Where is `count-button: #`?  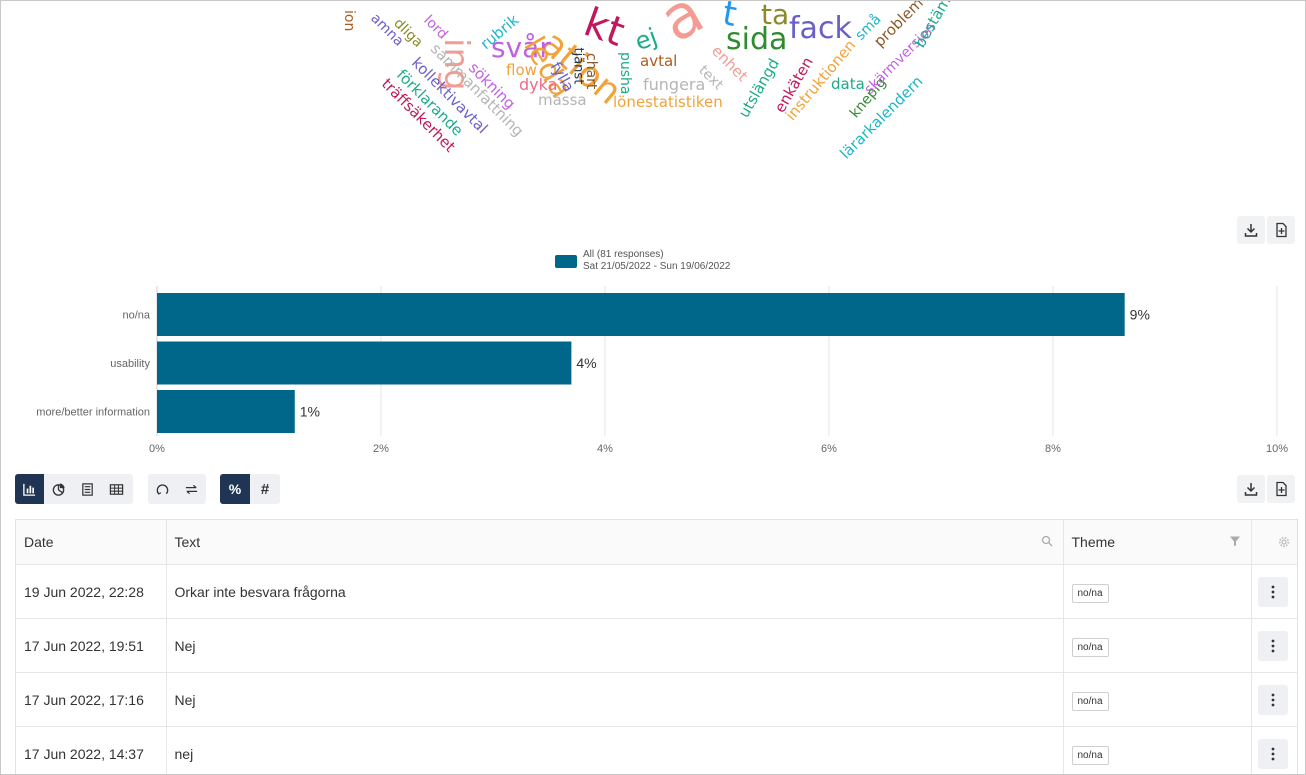 count-button: # is located at coordinates (265, 489).